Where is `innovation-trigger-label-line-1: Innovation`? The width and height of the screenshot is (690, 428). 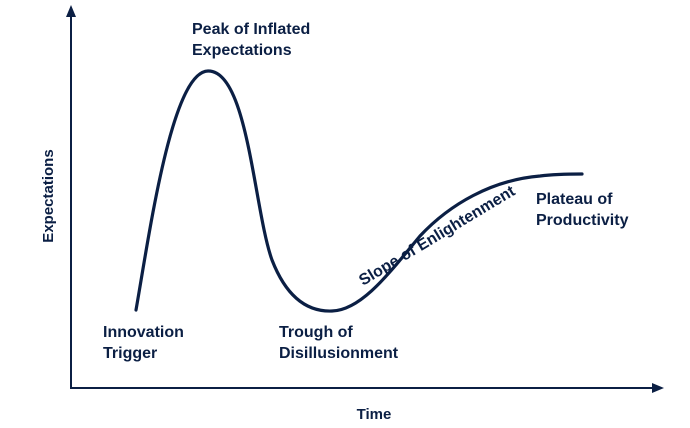
innovation-trigger-label-line-1: Innovation is located at coordinates (143, 332).